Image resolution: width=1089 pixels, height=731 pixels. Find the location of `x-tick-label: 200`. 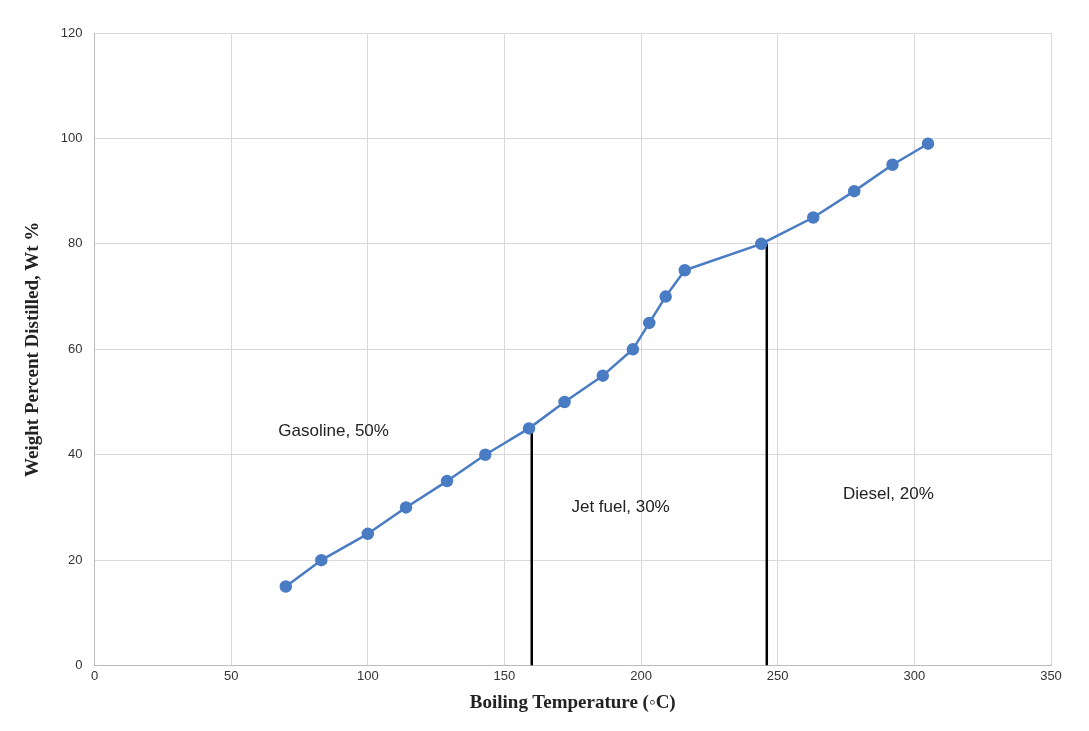

x-tick-label: 200 is located at coordinates (641, 675).